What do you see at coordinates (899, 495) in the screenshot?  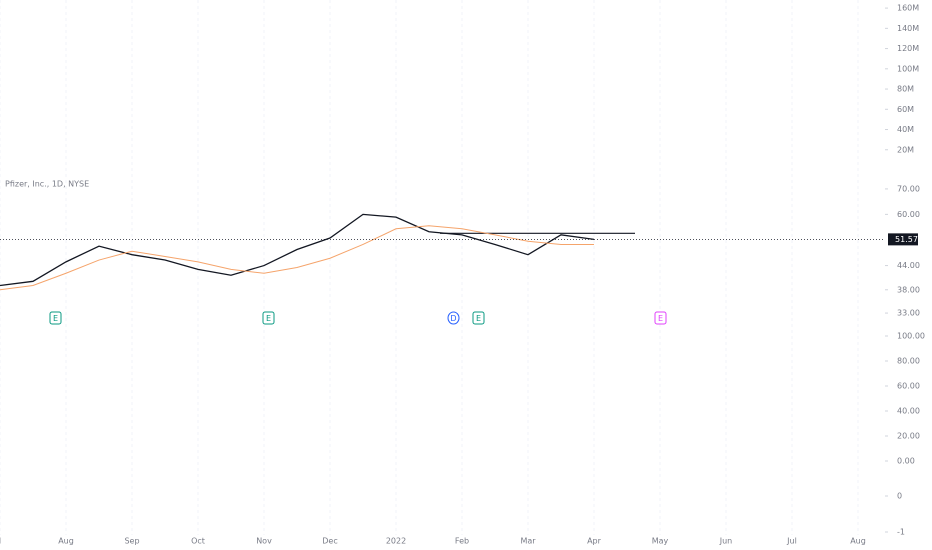 I see `y-tick-label: 0` at bounding box center [899, 495].